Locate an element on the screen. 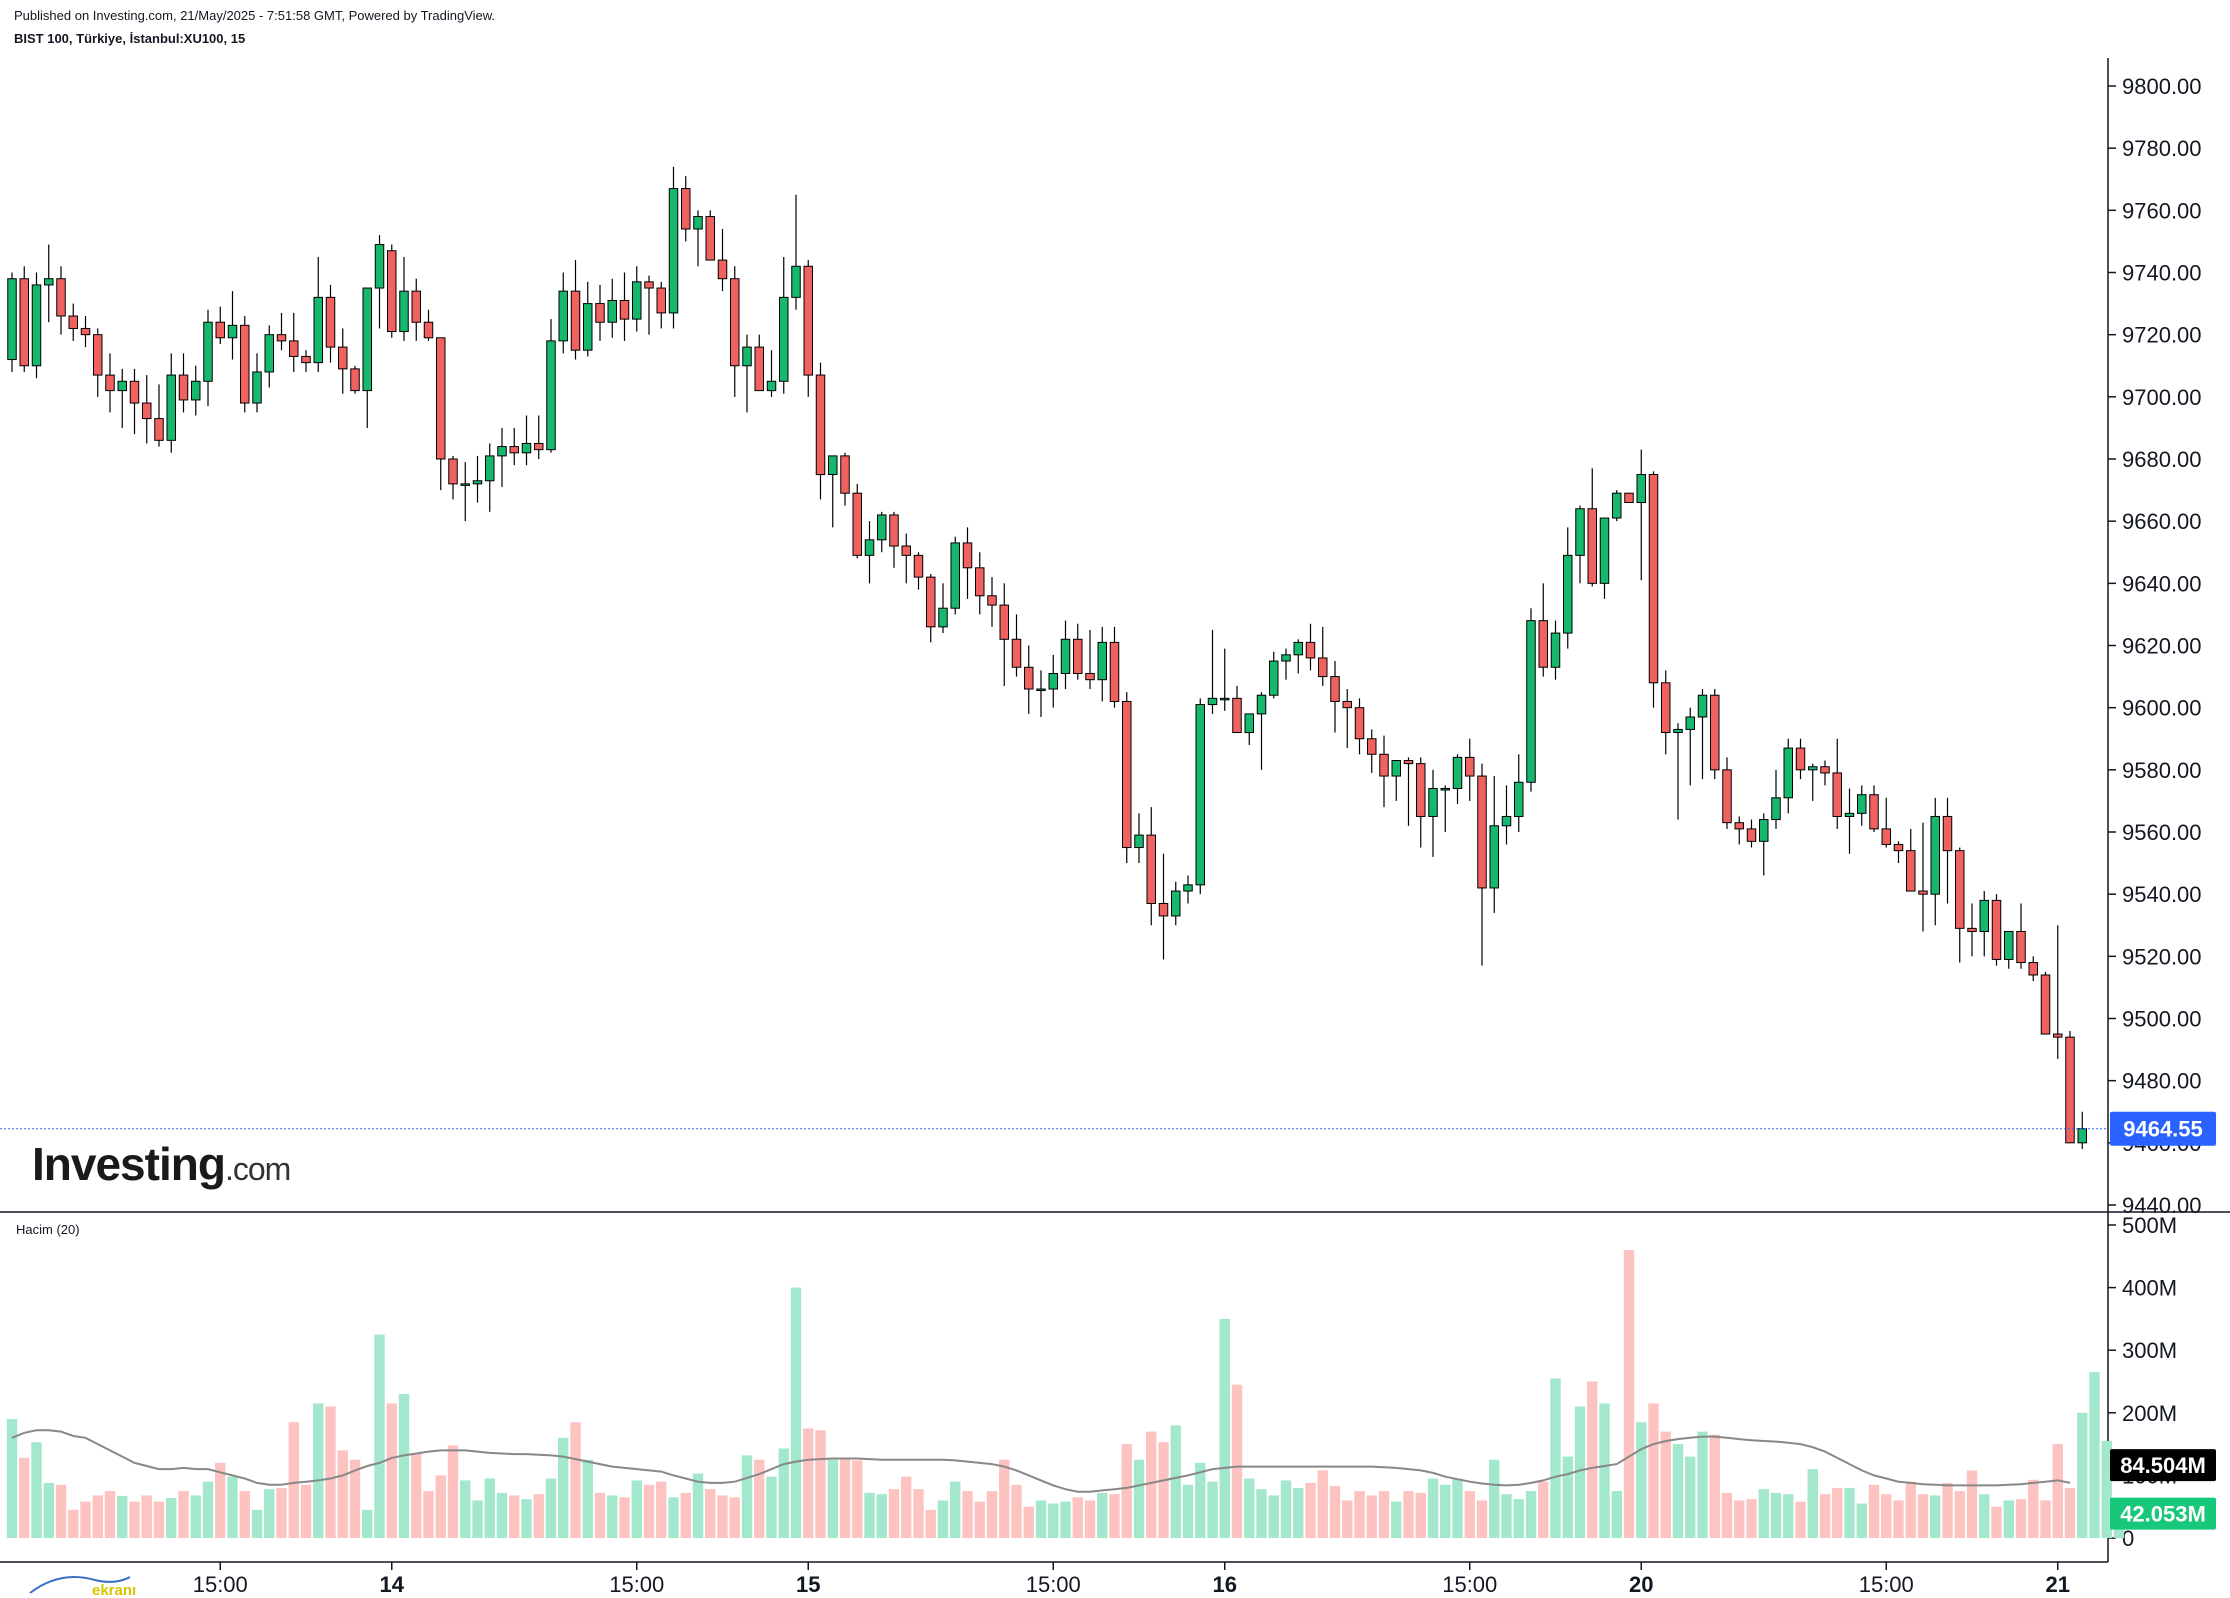  price-tick-label: 9580.00 is located at coordinates (2162, 770).